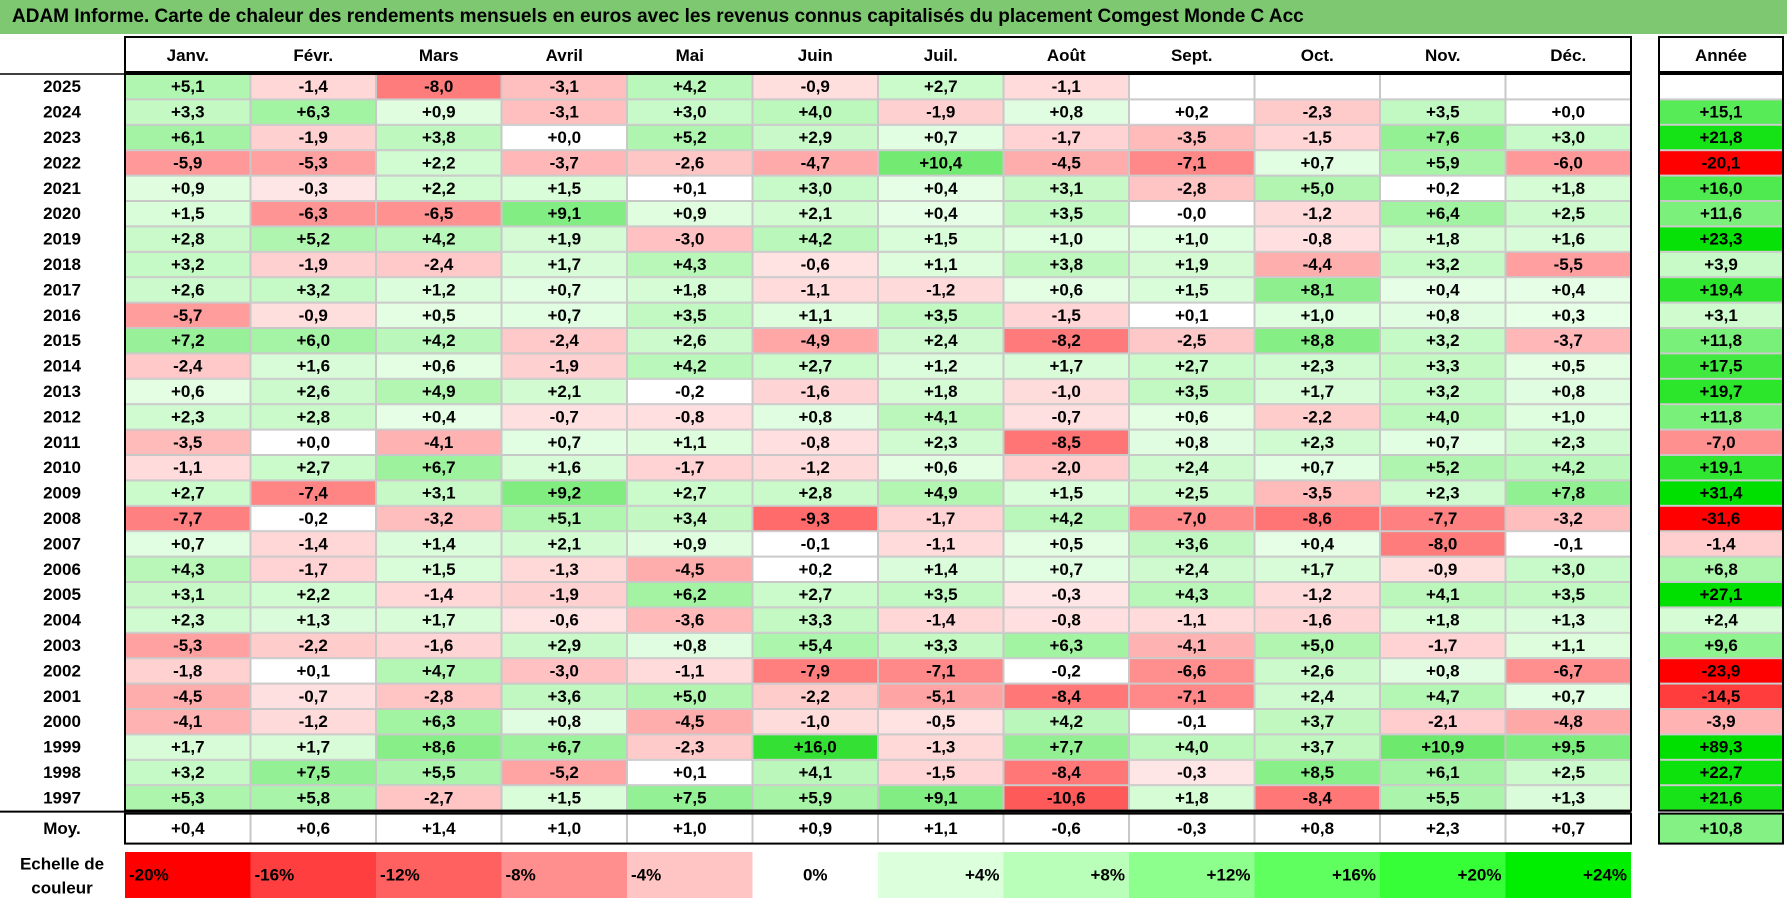  I want to click on scale-swatch, so click(439, 875).